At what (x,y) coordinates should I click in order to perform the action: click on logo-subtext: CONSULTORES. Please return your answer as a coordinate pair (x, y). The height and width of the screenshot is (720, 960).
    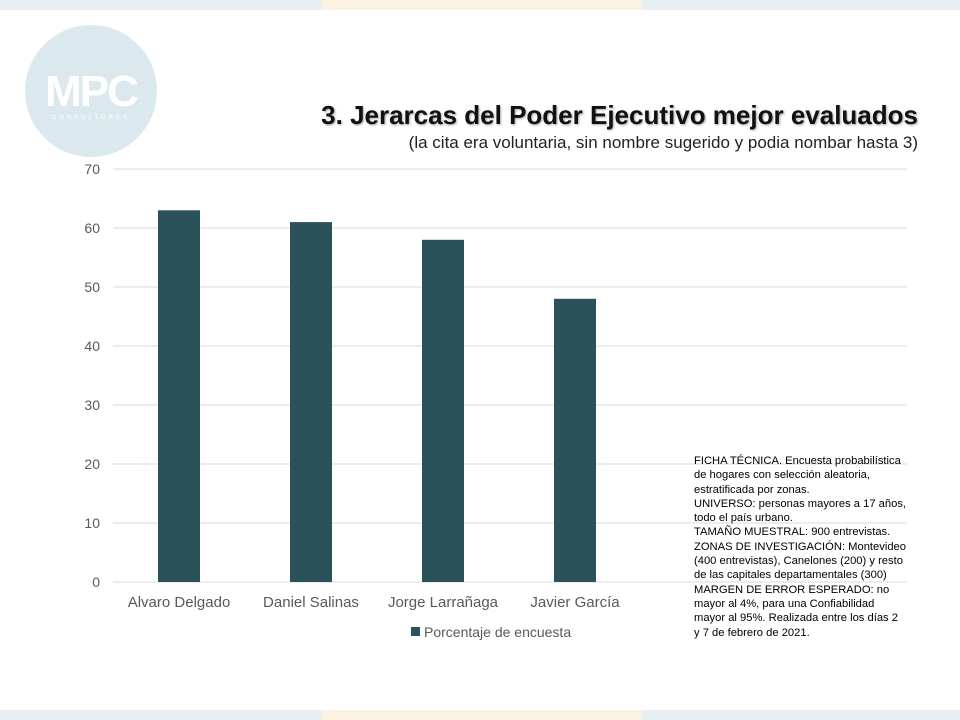
    Looking at the image, I should click on (91, 118).